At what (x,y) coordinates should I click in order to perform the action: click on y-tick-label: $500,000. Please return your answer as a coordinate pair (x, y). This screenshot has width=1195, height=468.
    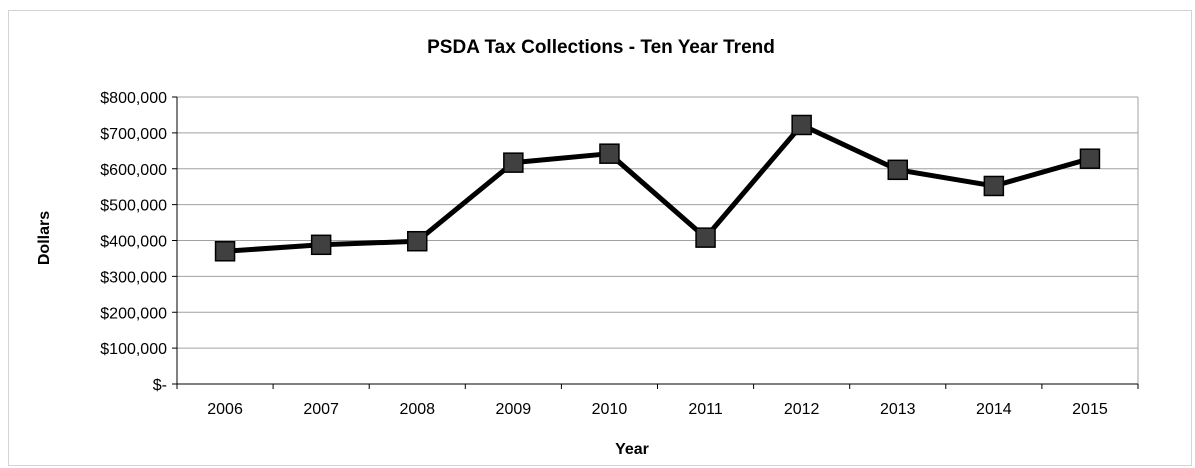
    Looking at the image, I should click on (133, 206).